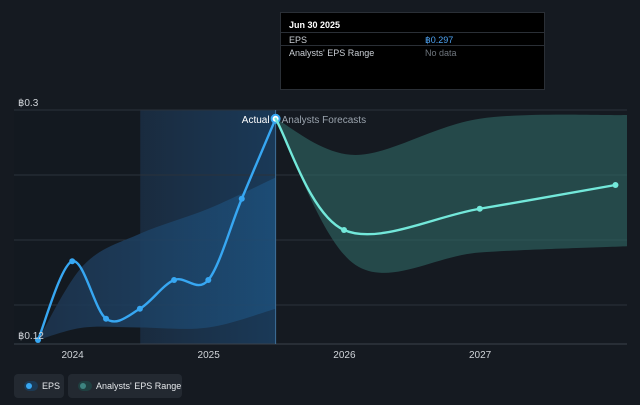 This screenshot has width=640, height=405. What do you see at coordinates (344, 355) in the screenshot?
I see `x-tick-2026: 2026` at bounding box center [344, 355].